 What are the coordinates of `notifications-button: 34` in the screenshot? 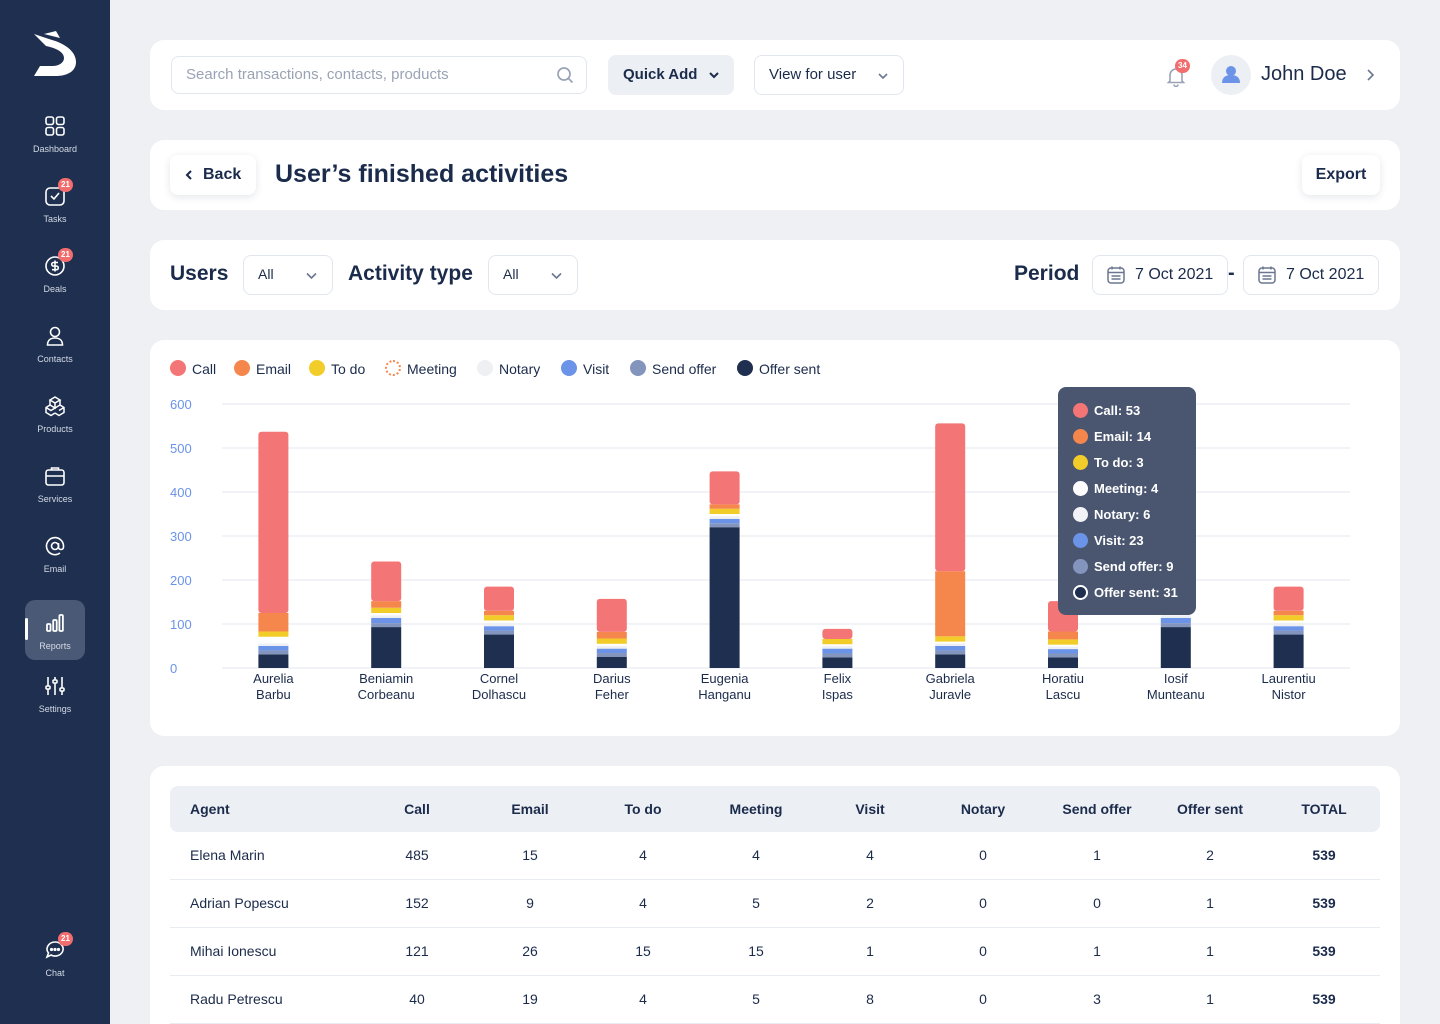 It's located at (1177, 73).